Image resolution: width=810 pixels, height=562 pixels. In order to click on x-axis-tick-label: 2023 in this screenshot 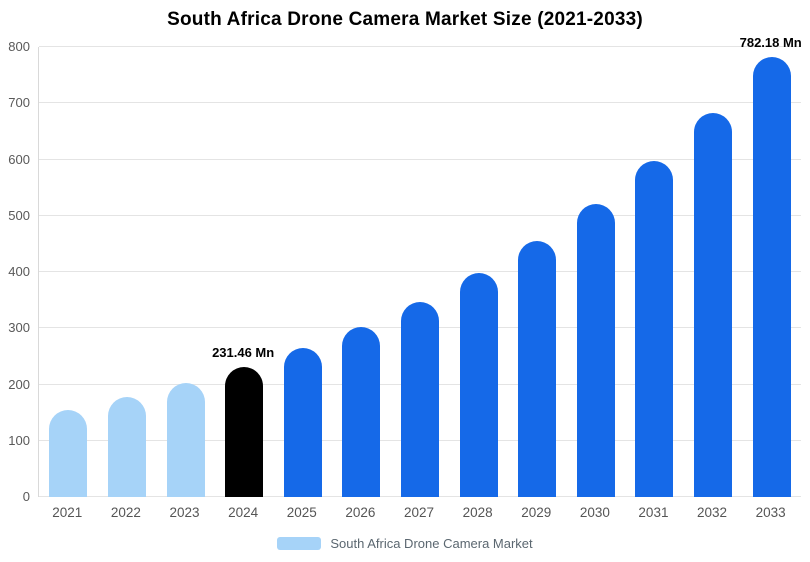, I will do `click(184, 512)`.